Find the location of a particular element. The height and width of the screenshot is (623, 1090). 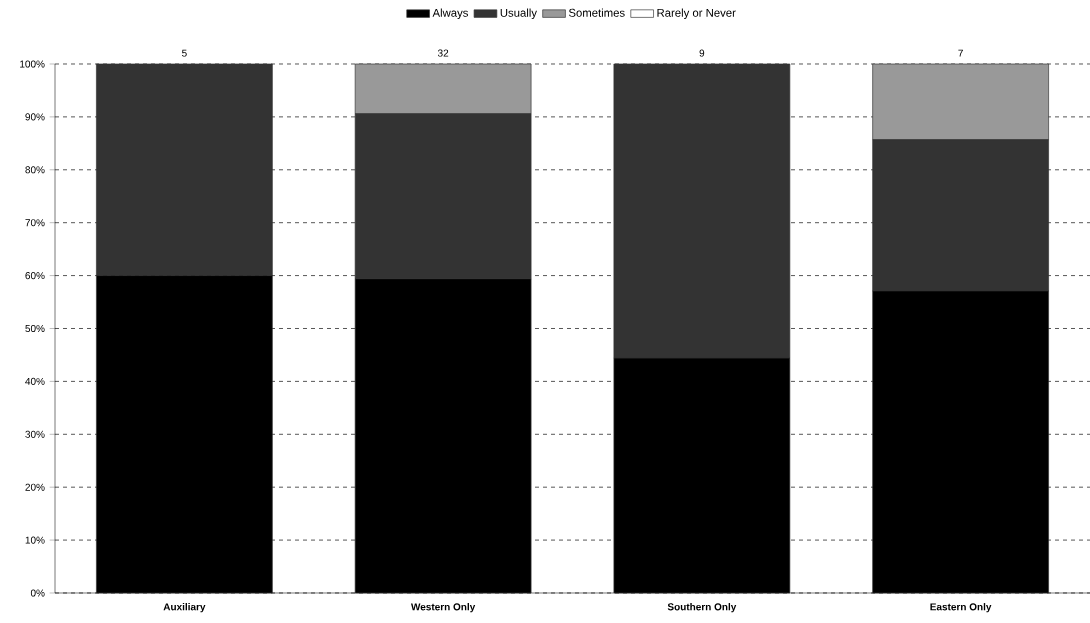

legend-label: Sometimes is located at coordinates (596, 12).